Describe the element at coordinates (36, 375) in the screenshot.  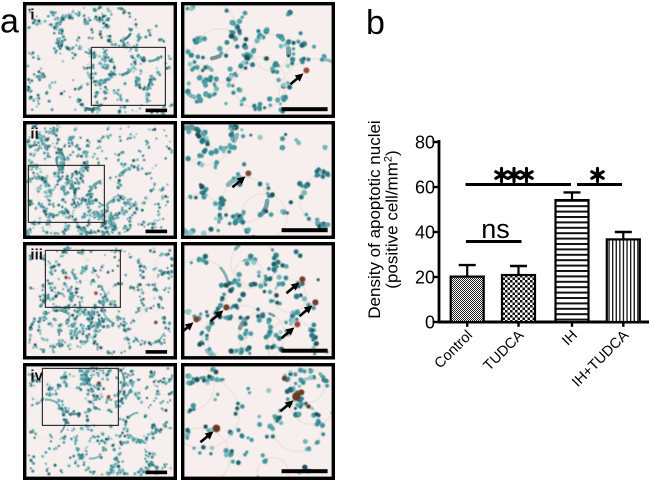
I see `svg-text: iv` at that location.